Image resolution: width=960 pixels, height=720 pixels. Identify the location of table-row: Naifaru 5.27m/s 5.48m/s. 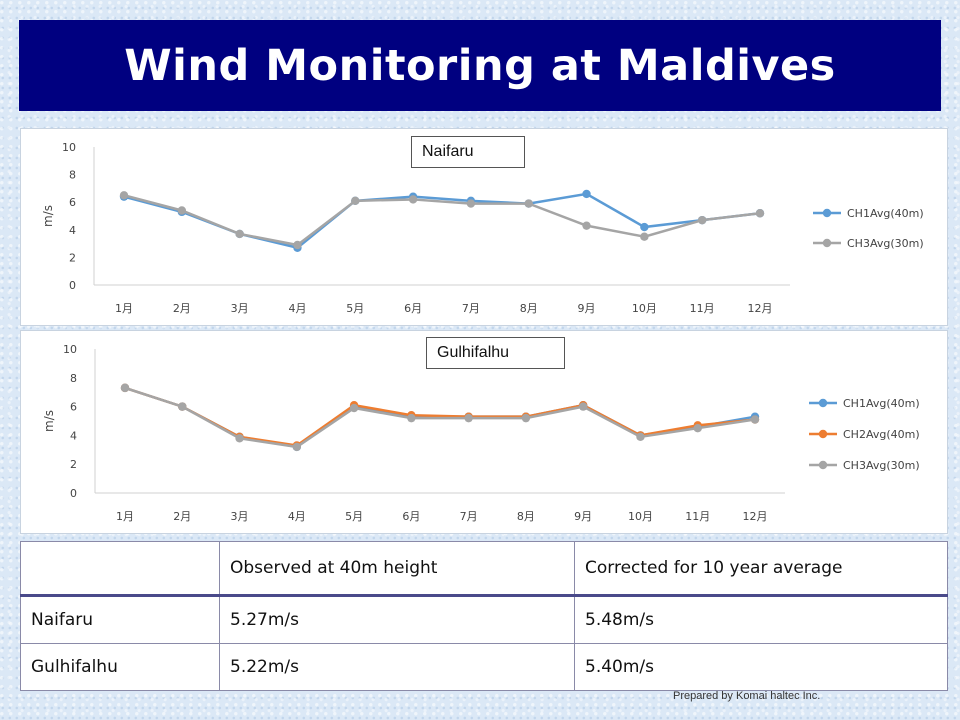
(484, 619).